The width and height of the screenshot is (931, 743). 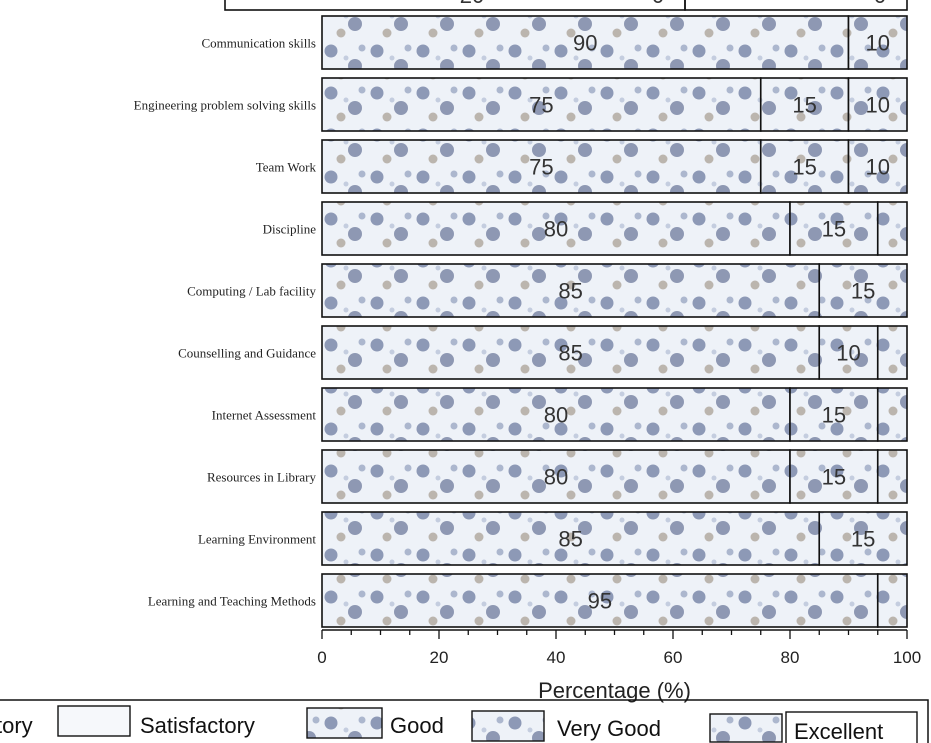 I want to click on x-tick-label: 20, so click(x=439, y=657).